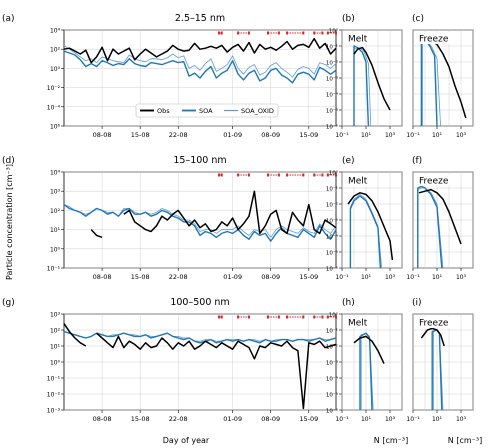  I want to click on xtick-label: 10¹, so click(366, 419).